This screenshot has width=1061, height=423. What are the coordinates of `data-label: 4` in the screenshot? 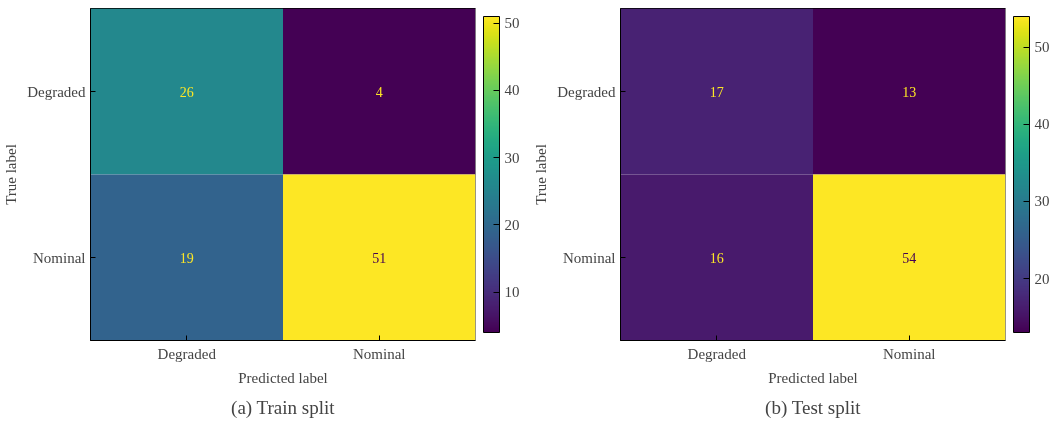 It's located at (379, 92).